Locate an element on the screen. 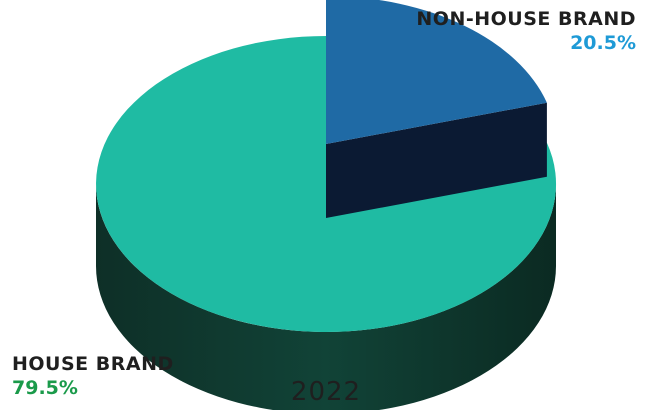 Image resolution: width=652 pixels, height=410 pixels. non-house-brand-side is located at coordinates (436, 160).